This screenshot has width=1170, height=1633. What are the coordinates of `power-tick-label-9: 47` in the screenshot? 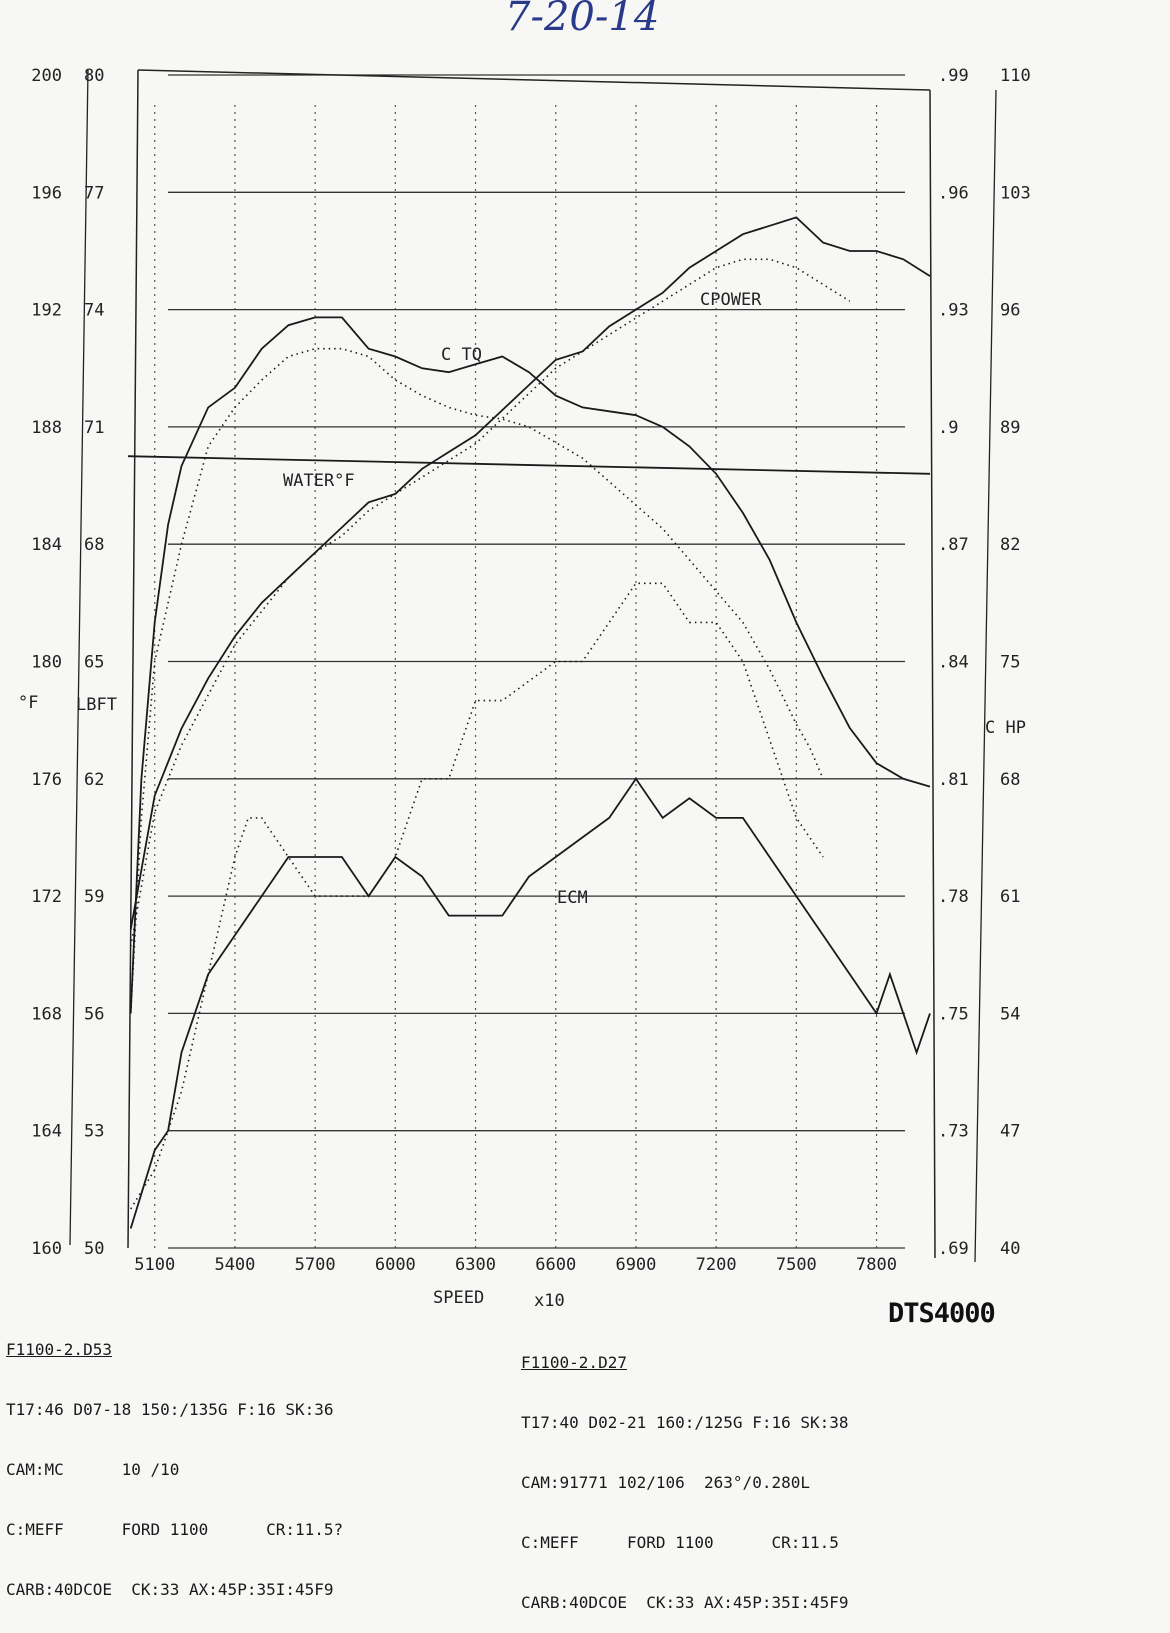 It's located at (1010, 1132).